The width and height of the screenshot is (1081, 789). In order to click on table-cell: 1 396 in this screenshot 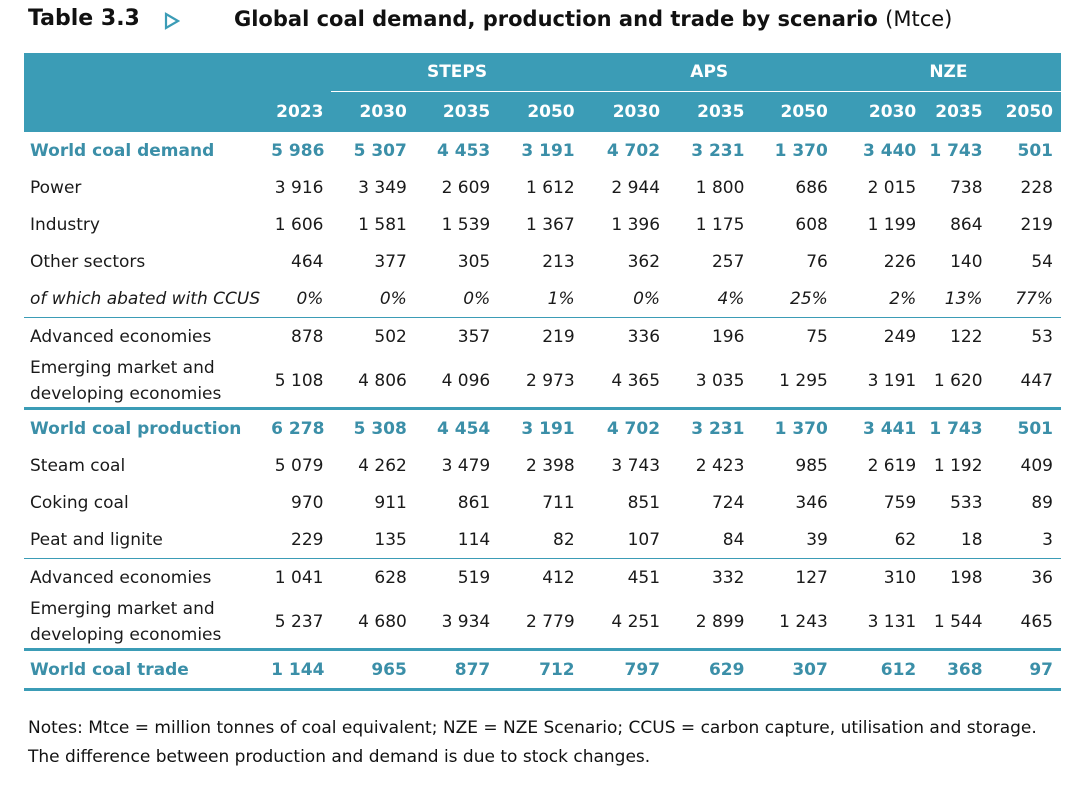, I will do `click(636, 224)`.